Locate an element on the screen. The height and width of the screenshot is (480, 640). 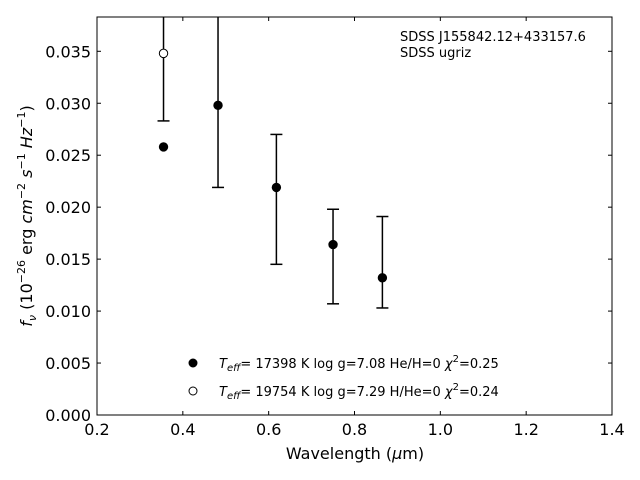
x-axis-label: Wavelength (μm) is located at coordinates (355, 453).